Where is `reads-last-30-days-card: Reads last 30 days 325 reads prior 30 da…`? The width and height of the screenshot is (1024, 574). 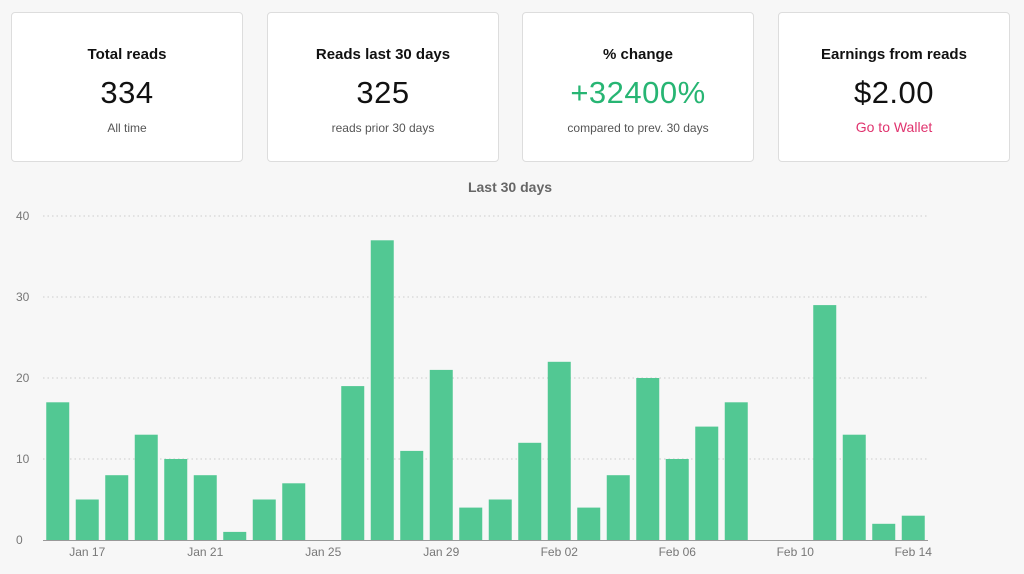
reads-last-30-days-card: Reads last 30 days 325 reads prior 30 da… is located at coordinates (383, 87).